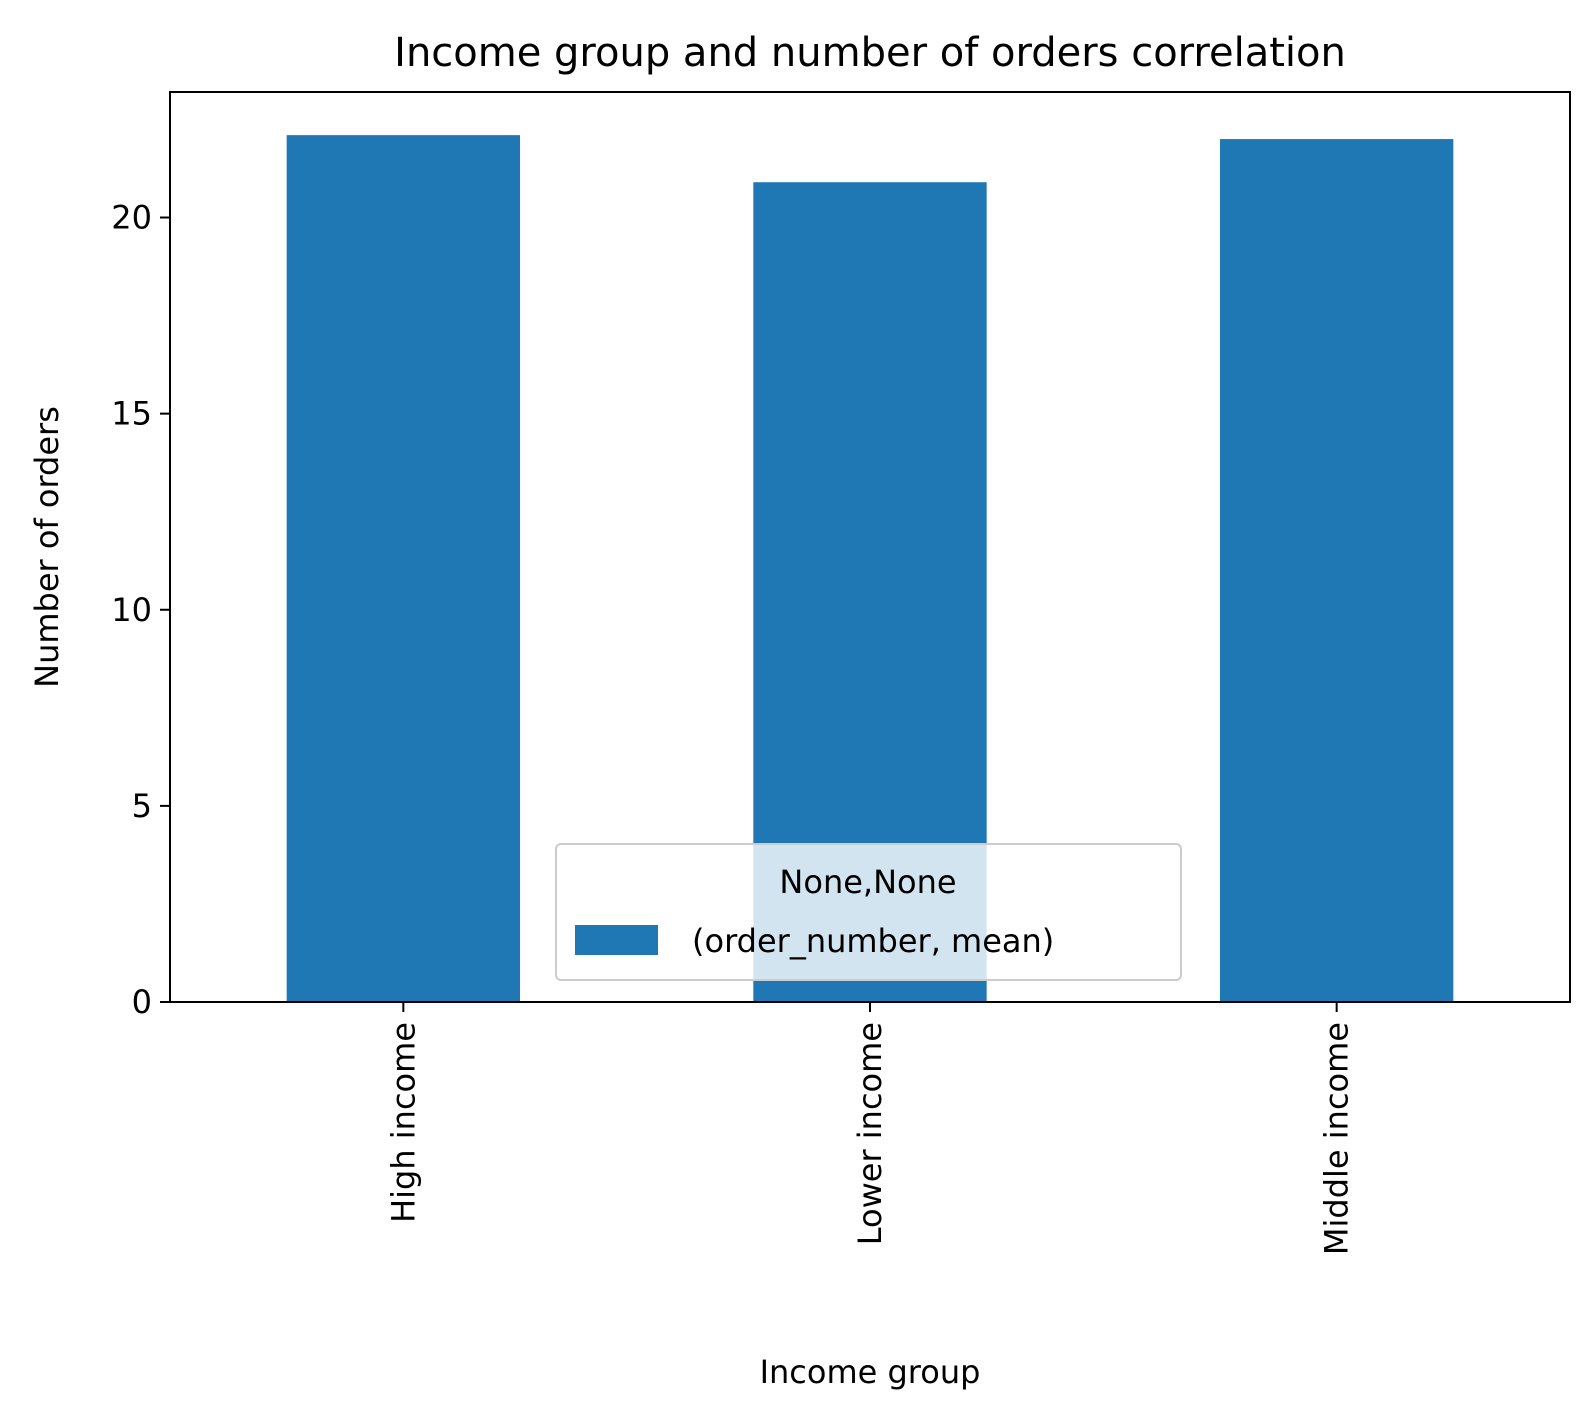 Image resolution: width=1593 pixels, height=1417 pixels. What do you see at coordinates (403, 1122) in the screenshot?
I see `x-tick-label: High income` at bounding box center [403, 1122].